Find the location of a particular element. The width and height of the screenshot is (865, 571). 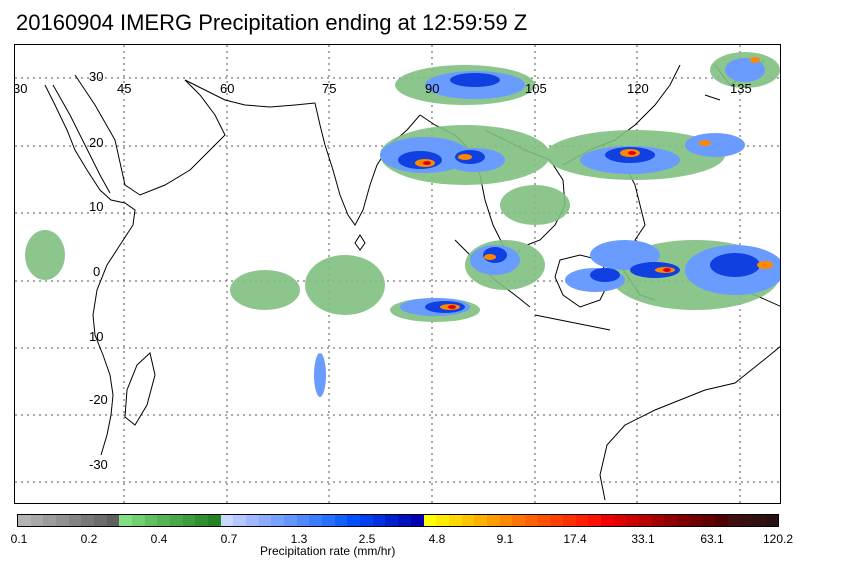

lon-label: 30 is located at coordinates (21, 88).